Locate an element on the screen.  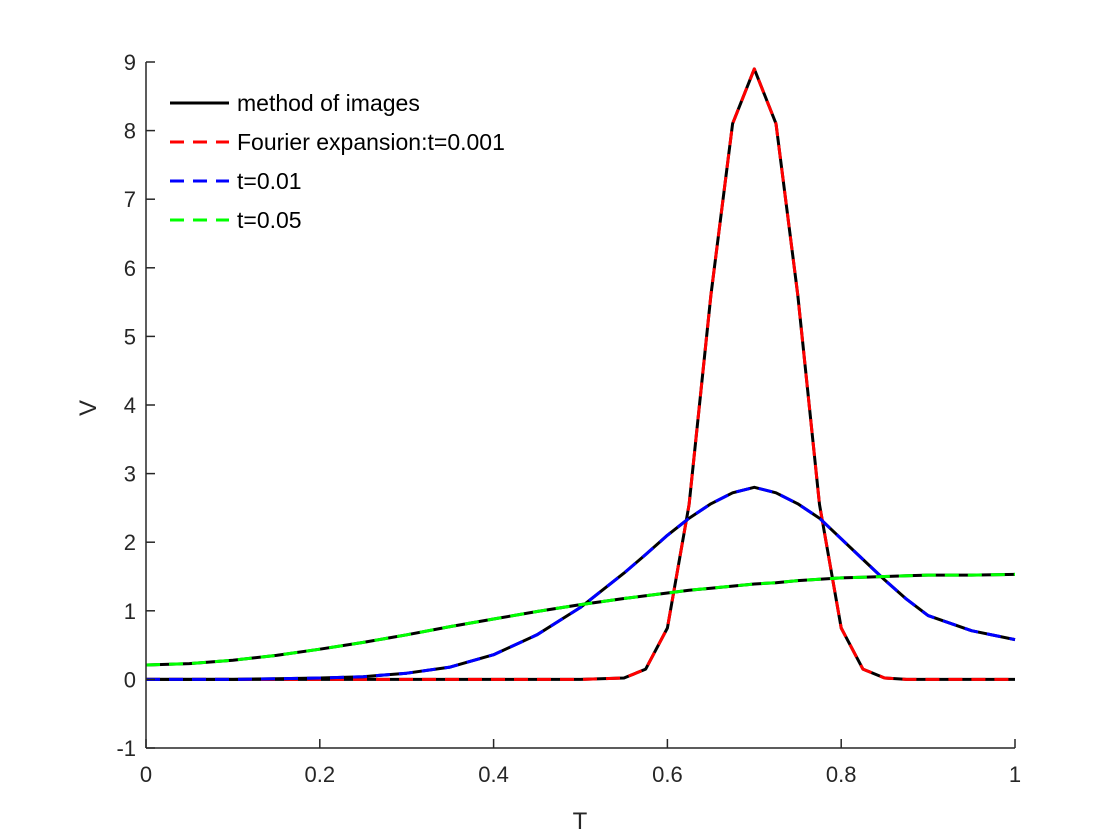
legend-label-3: t=0.05 is located at coordinates (269, 220).